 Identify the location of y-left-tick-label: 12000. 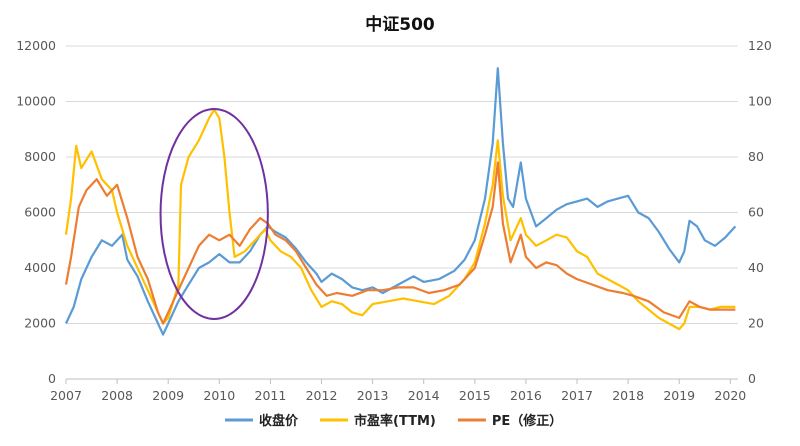
(36, 45).